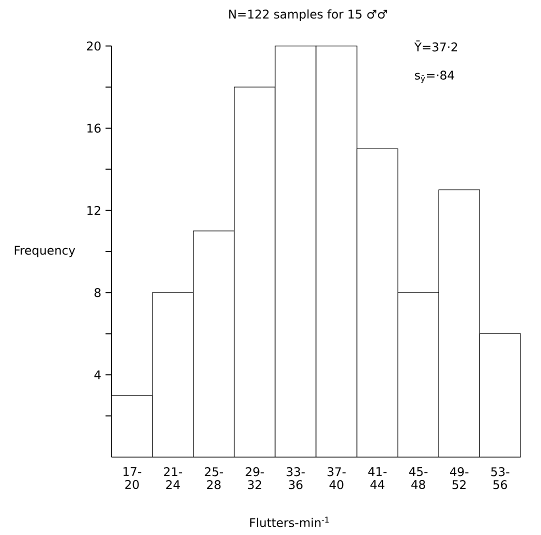  What do you see at coordinates (434, 76) in the screenshot?
I see `annotation: s$_{ȳ}$=·84` at bounding box center [434, 76].